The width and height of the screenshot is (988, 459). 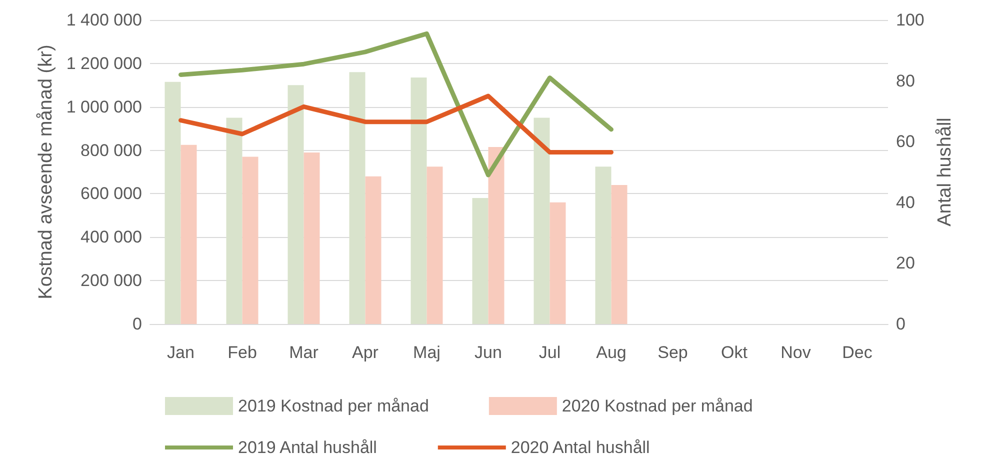 What do you see at coordinates (307, 447) in the screenshot?
I see `legend-label: 2019 Antal hushåll` at bounding box center [307, 447].